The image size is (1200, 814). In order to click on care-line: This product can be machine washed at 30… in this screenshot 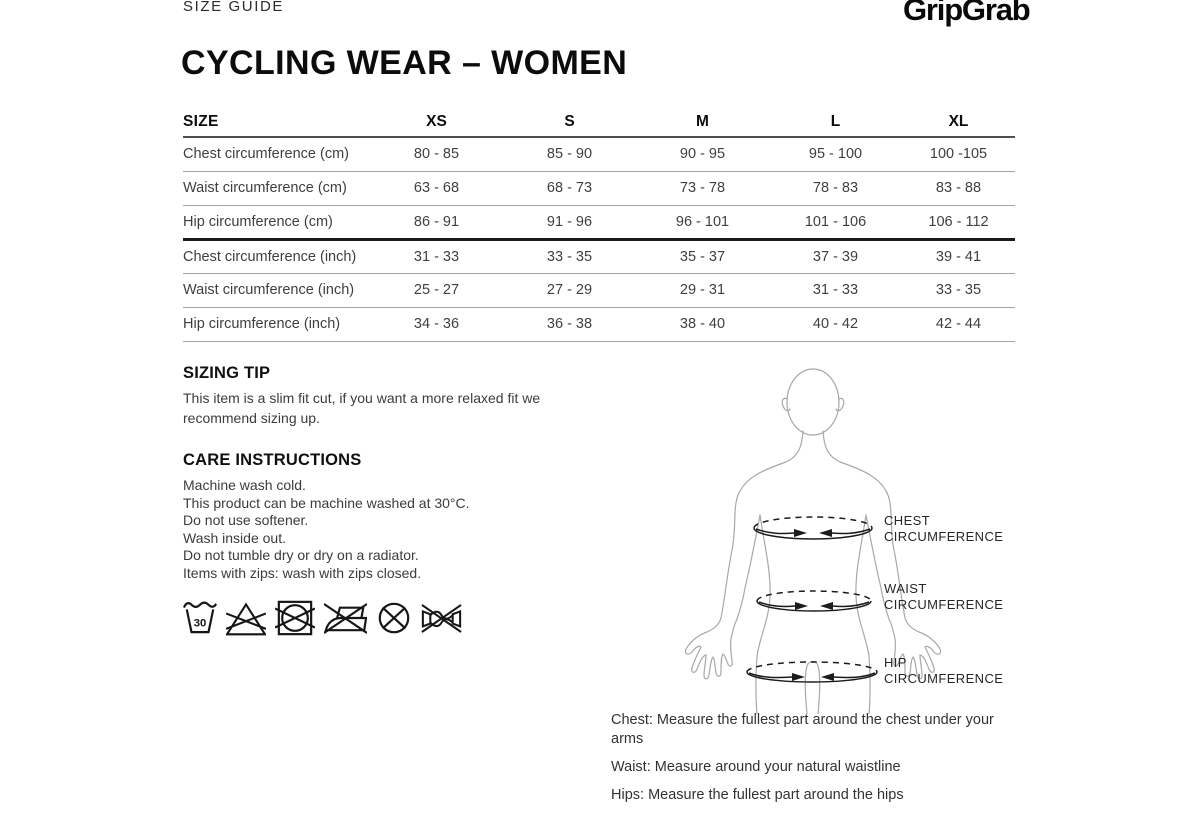, I will do `click(326, 502)`.